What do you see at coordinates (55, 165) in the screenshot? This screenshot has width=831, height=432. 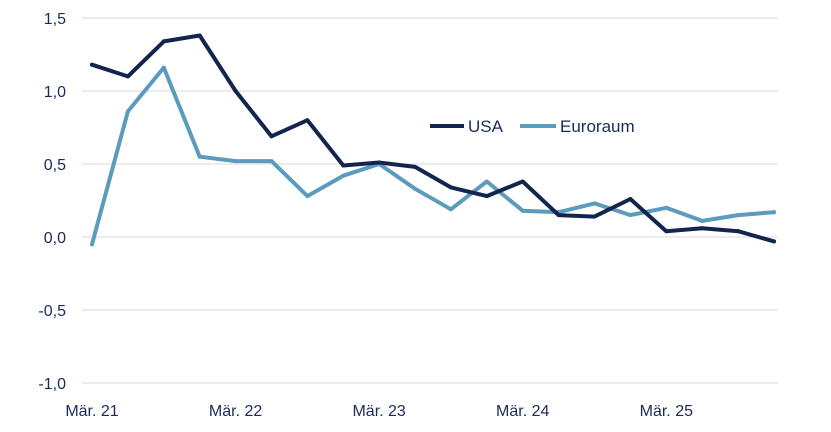 I see `y-tick-label: 0,5` at bounding box center [55, 165].